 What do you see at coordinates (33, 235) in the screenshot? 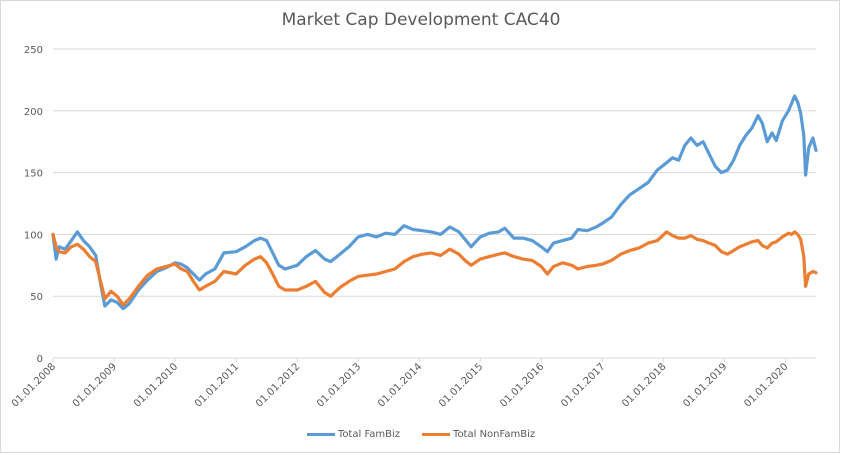
I see `y-tick-label: 100` at bounding box center [33, 235].